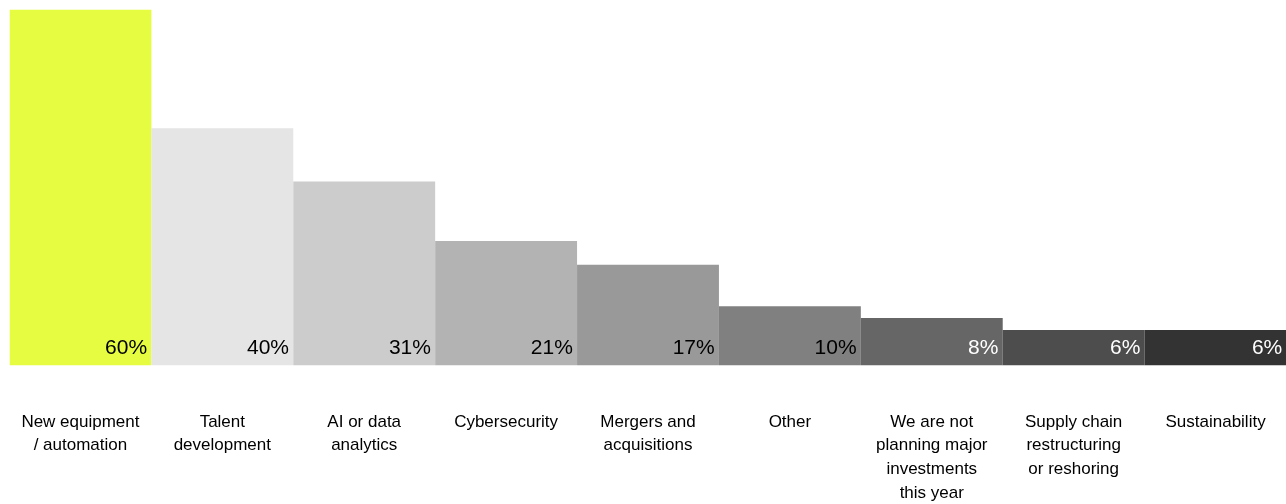 The height and width of the screenshot is (504, 1286). What do you see at coordinates (1216, 421) in the screenshot?
I see `x-tick-label: Sustainability` at bounding box center [1216, 421].